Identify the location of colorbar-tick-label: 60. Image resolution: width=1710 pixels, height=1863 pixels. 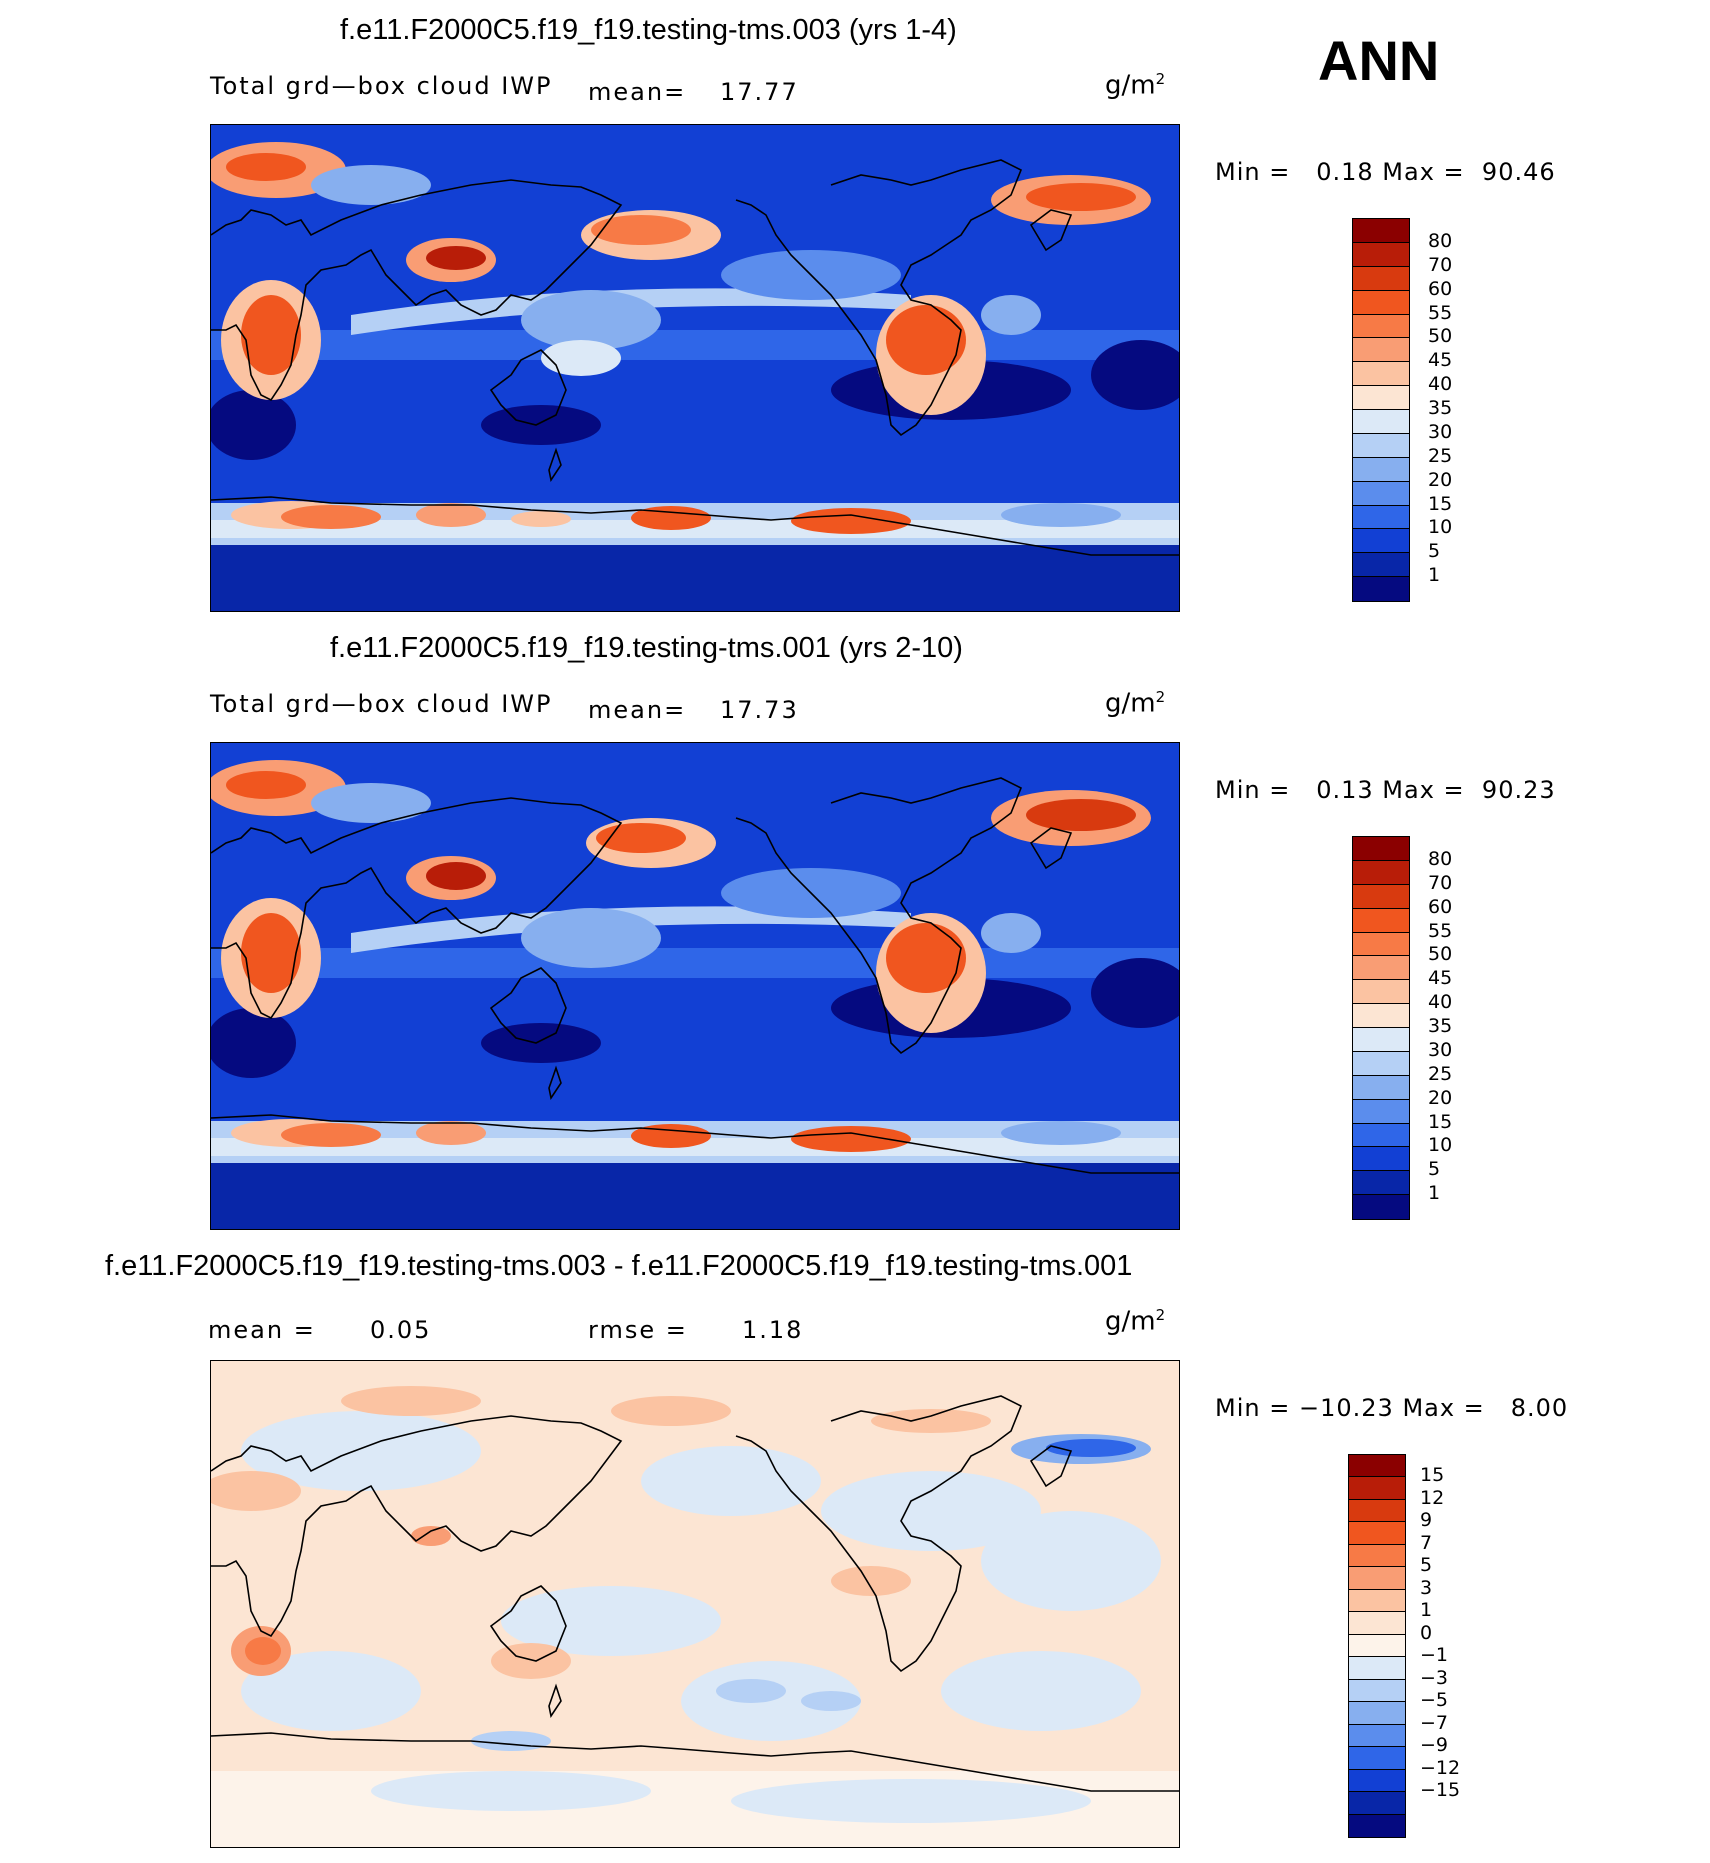
(1440, 288).